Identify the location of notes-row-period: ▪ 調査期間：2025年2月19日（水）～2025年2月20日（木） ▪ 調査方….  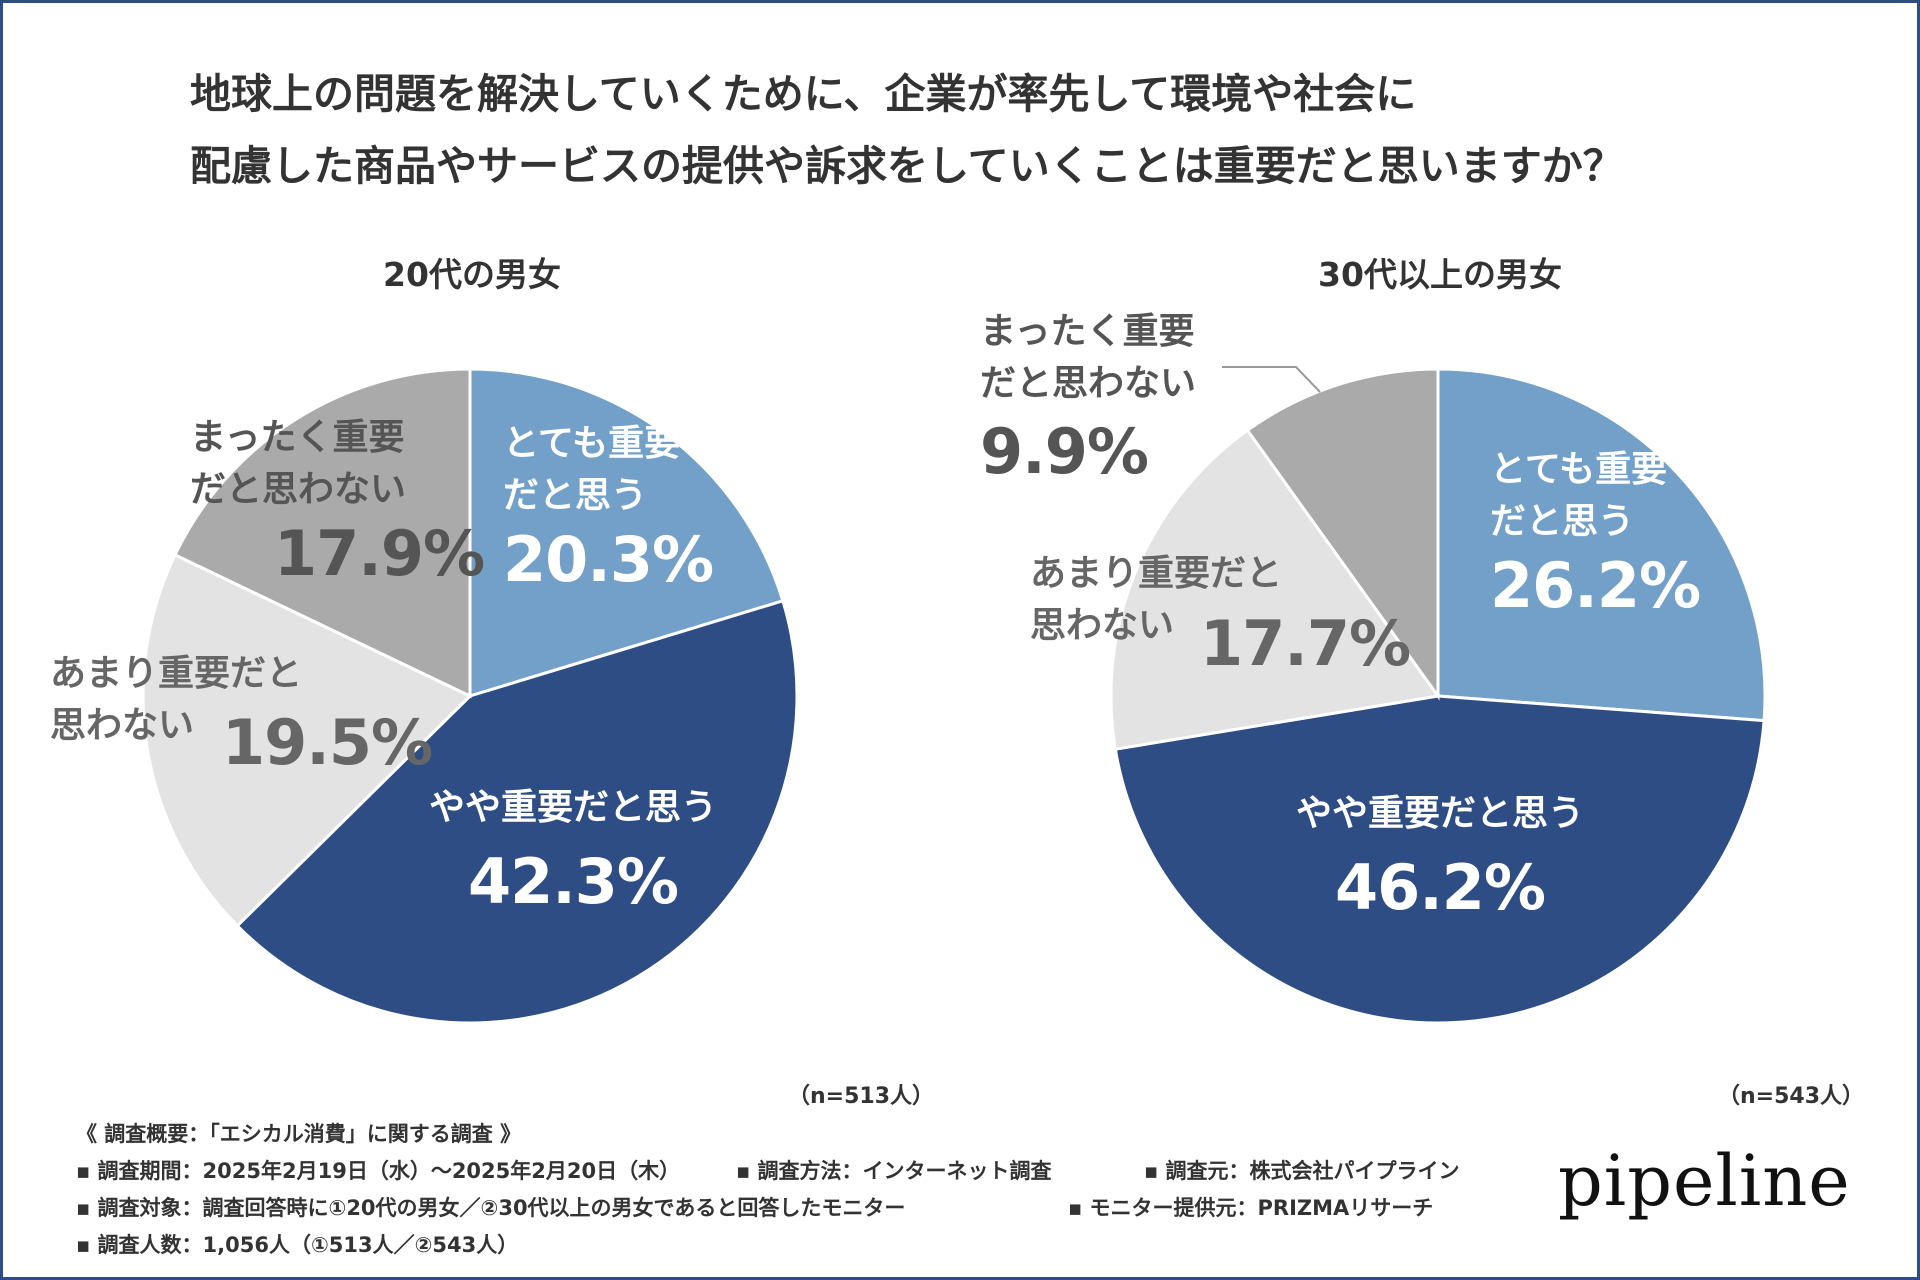
(768, 1171).